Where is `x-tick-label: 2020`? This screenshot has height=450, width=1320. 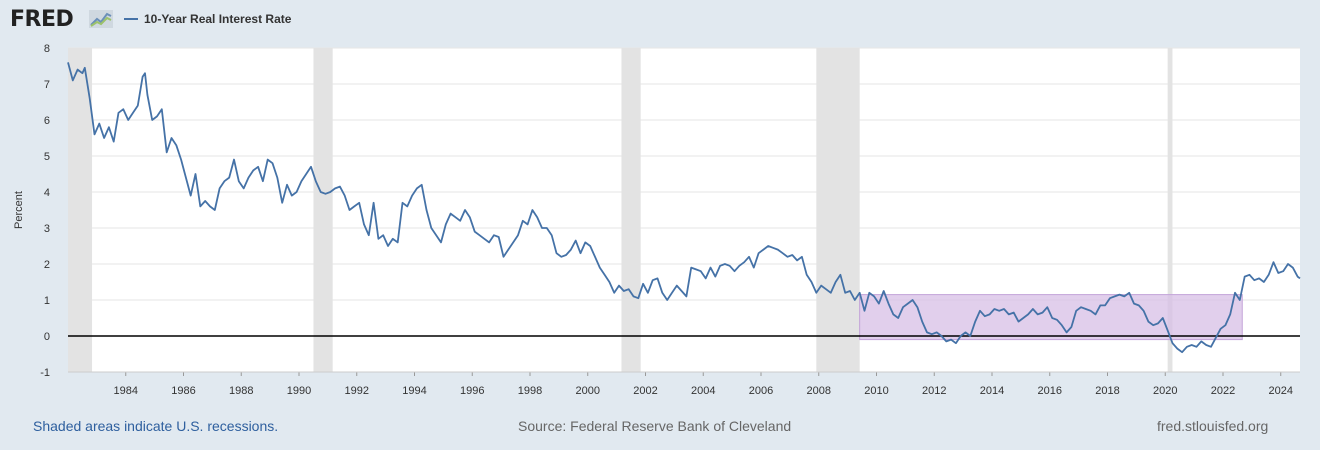
x-tick-label: 2020 is located at coordinates (1165, 391).